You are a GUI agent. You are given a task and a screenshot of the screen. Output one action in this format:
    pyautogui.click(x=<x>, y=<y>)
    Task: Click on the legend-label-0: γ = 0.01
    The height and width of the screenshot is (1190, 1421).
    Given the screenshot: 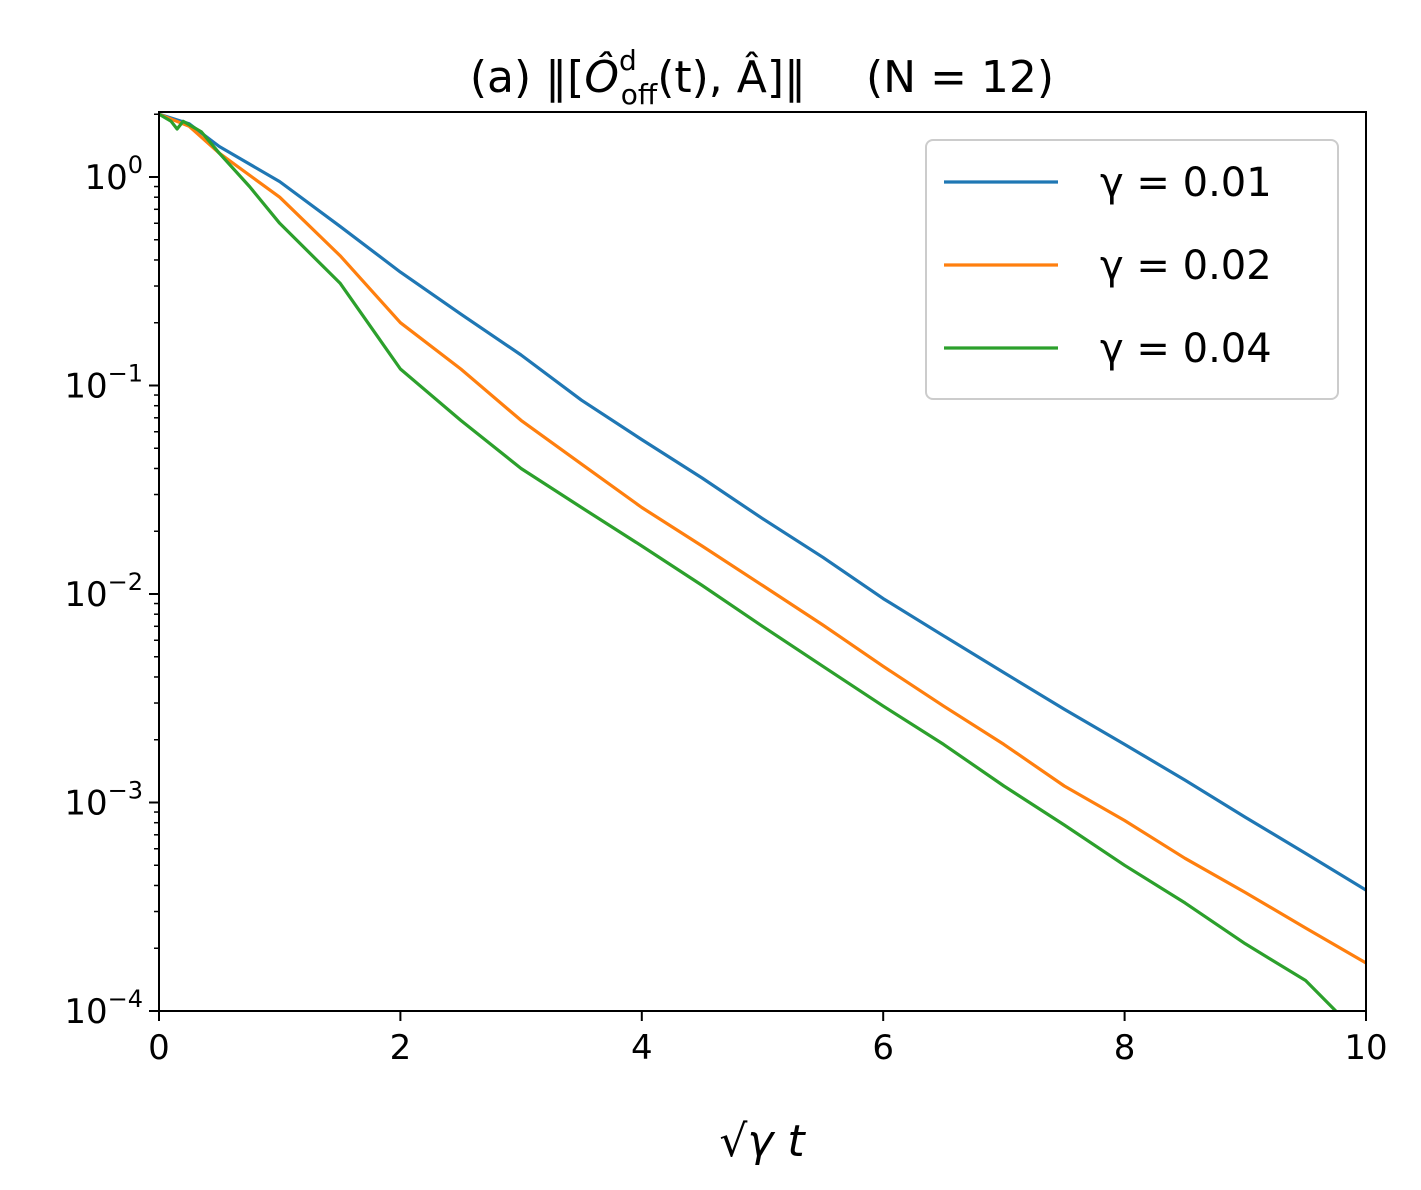 What is the action you would take?
    pyautogui.click(x=1186, y=183)
    